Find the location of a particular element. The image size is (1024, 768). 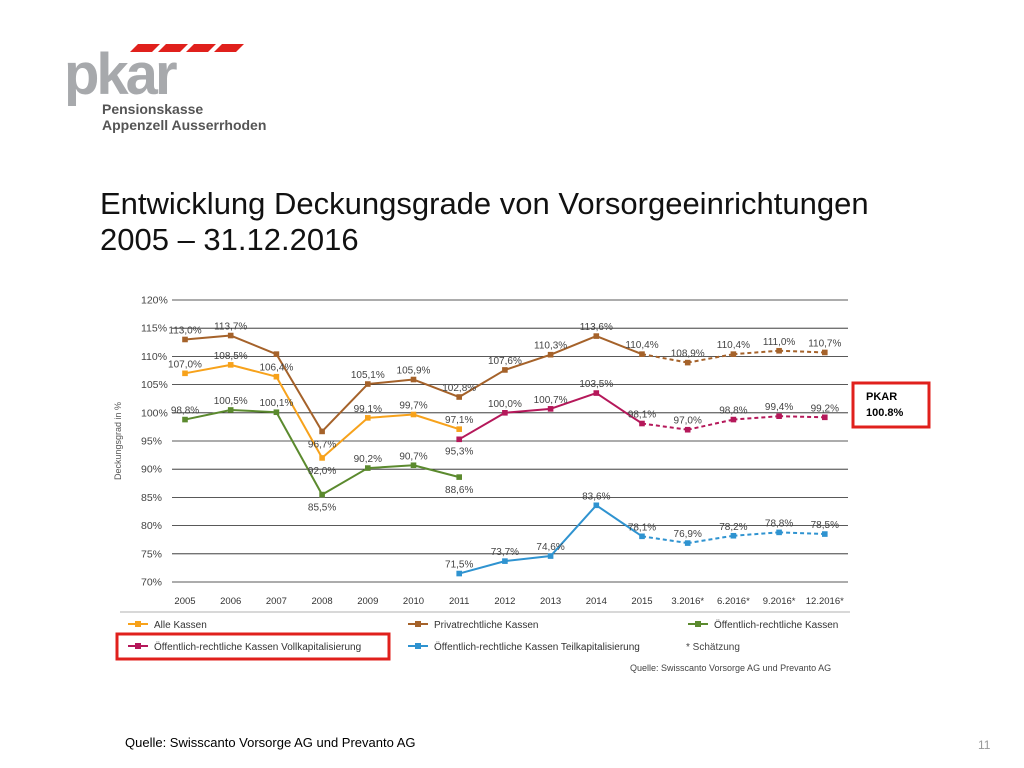

data-label: 97,1% is located at coordinates (459, 420).